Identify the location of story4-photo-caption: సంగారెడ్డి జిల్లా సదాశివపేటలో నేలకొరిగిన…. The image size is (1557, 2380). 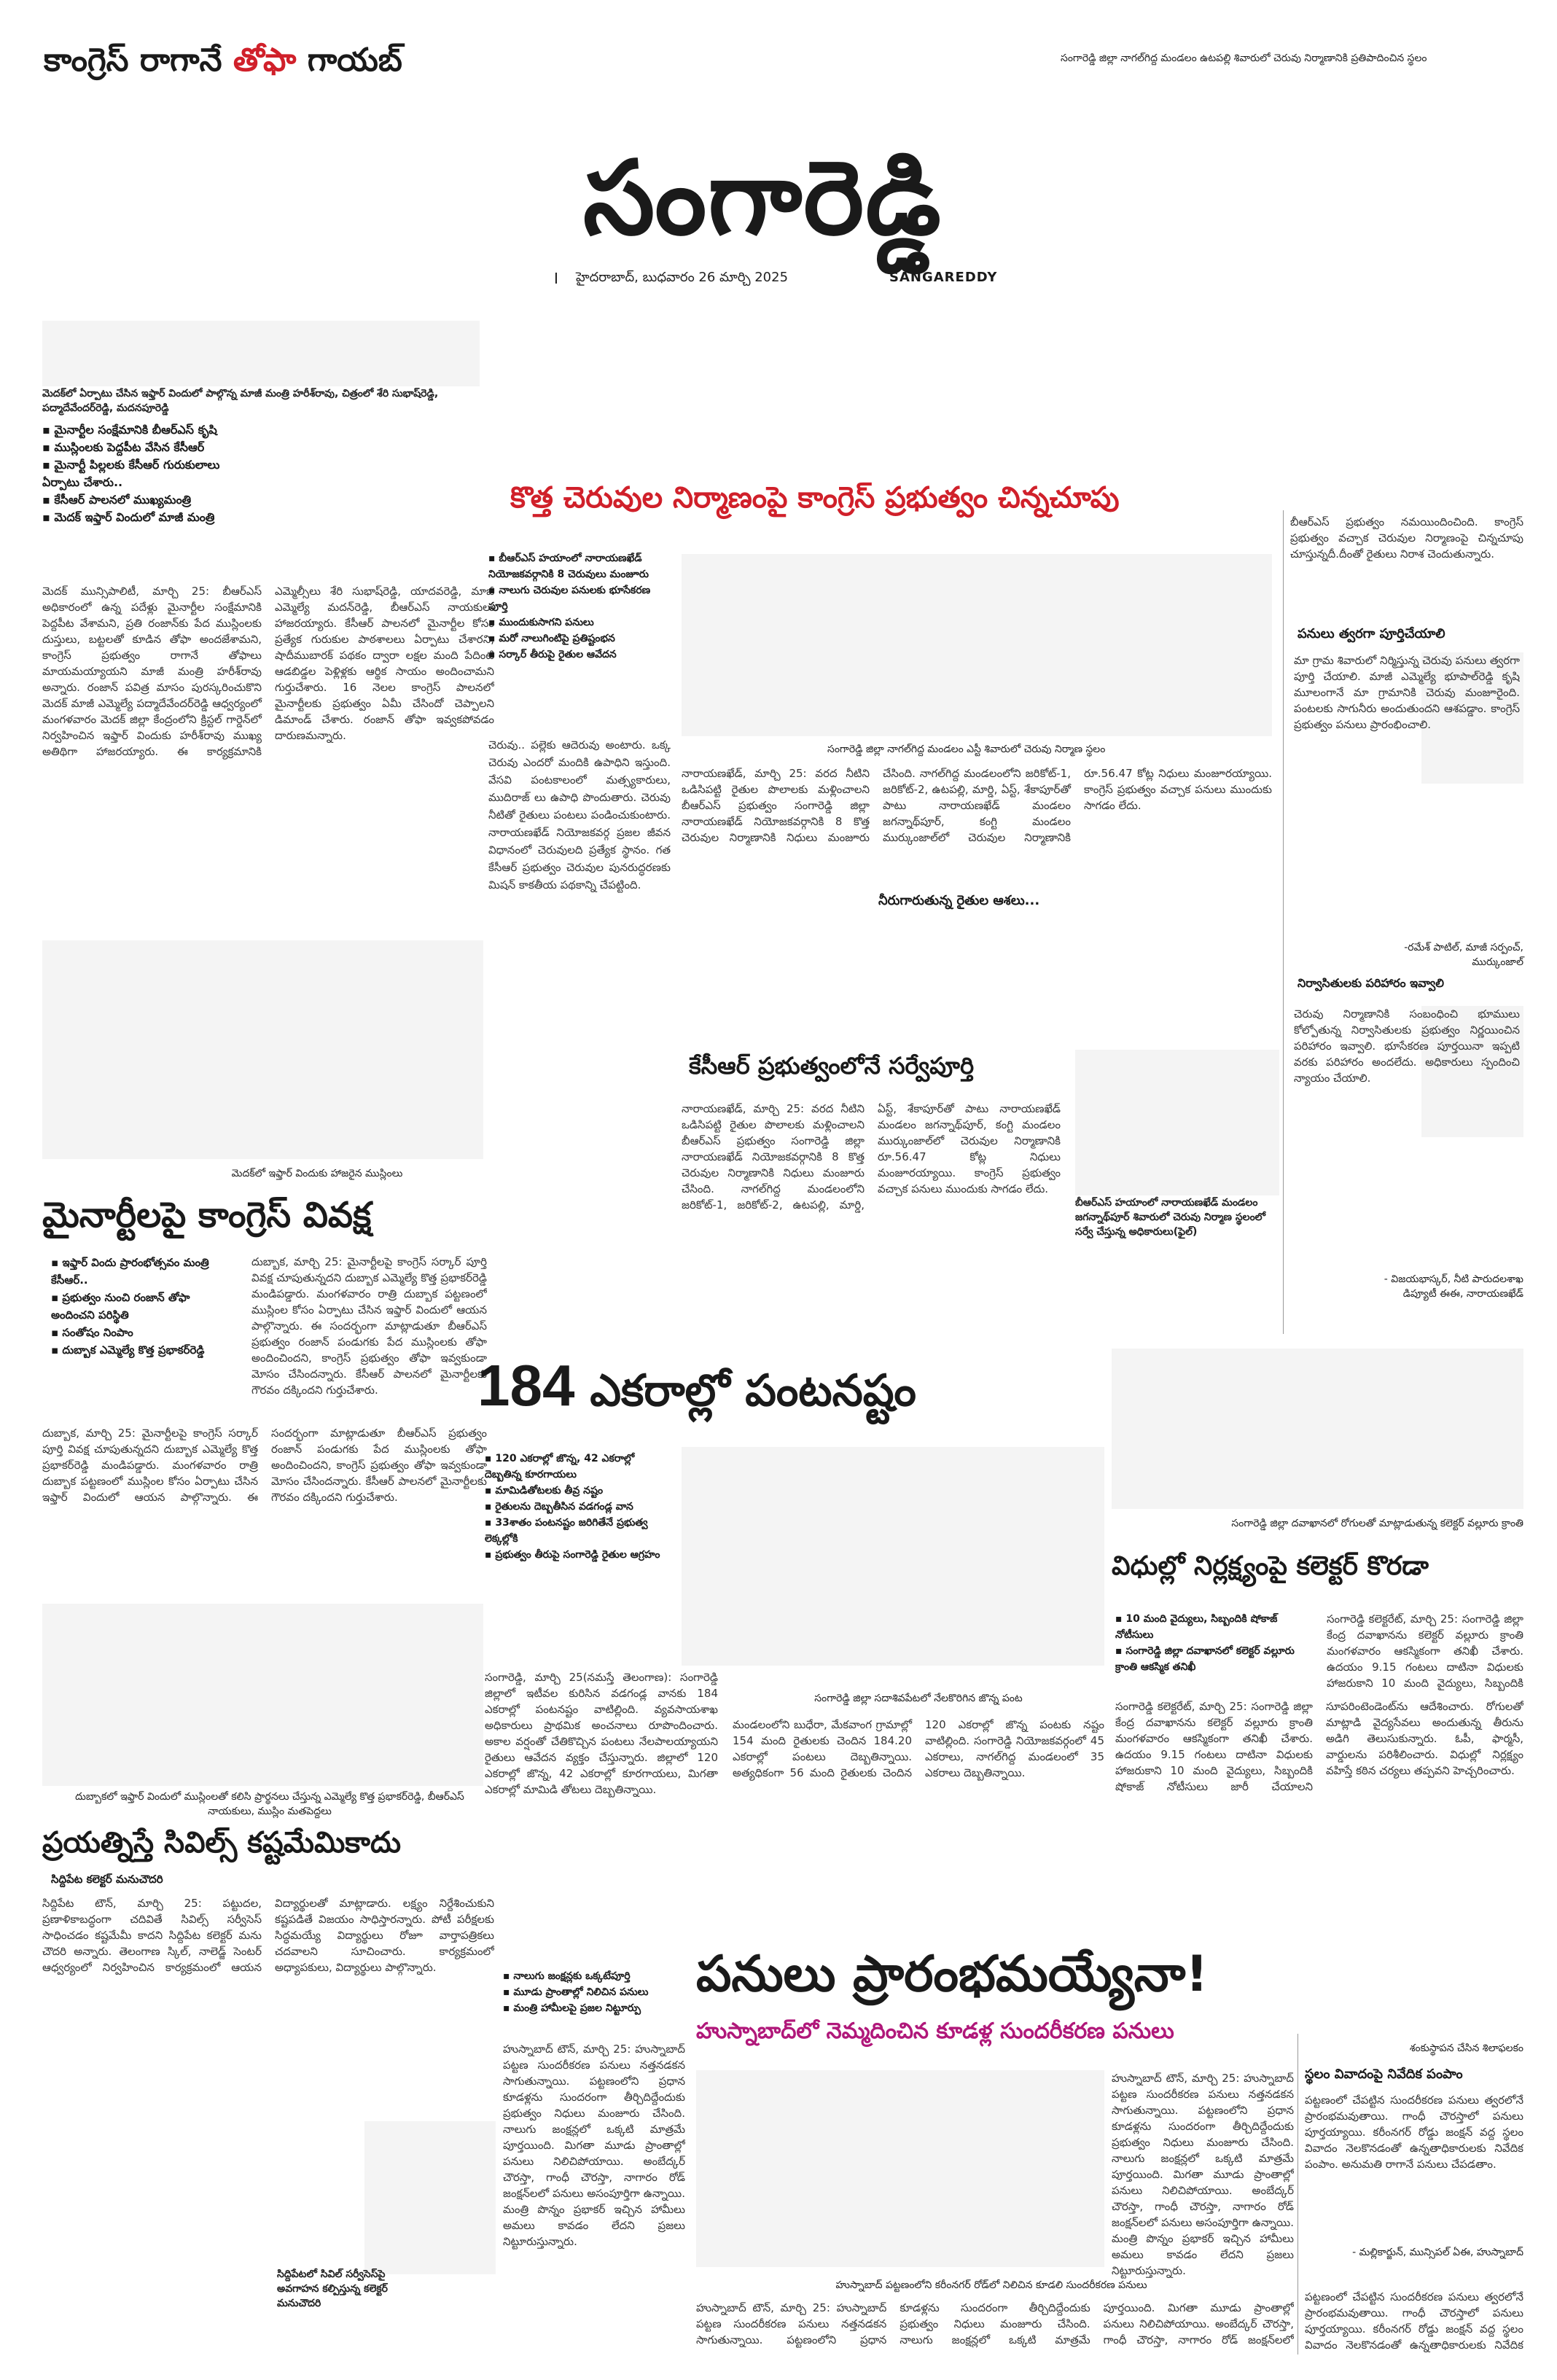
(919, 1698).